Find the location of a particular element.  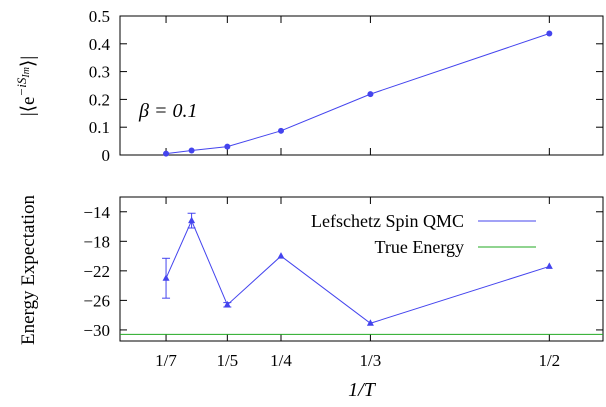

beta-annotation: β = 0.1 is located at coordinates (167, 111).